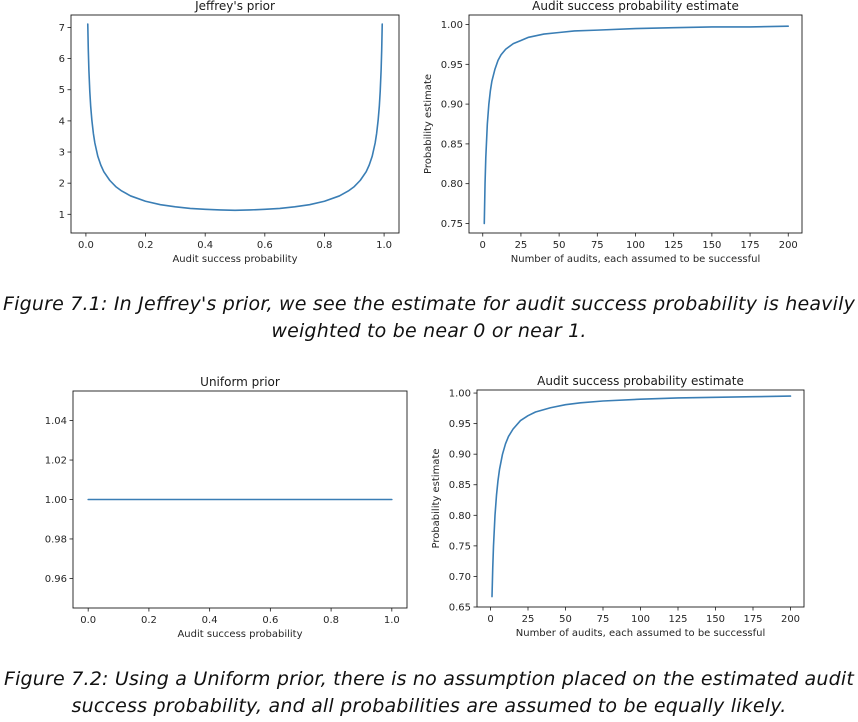 The height and width of the screenshot is (722, 858). Describe the element at coordinates (460, 577) in the screenshot. I see `y-tick-label: 0.70` at that location.